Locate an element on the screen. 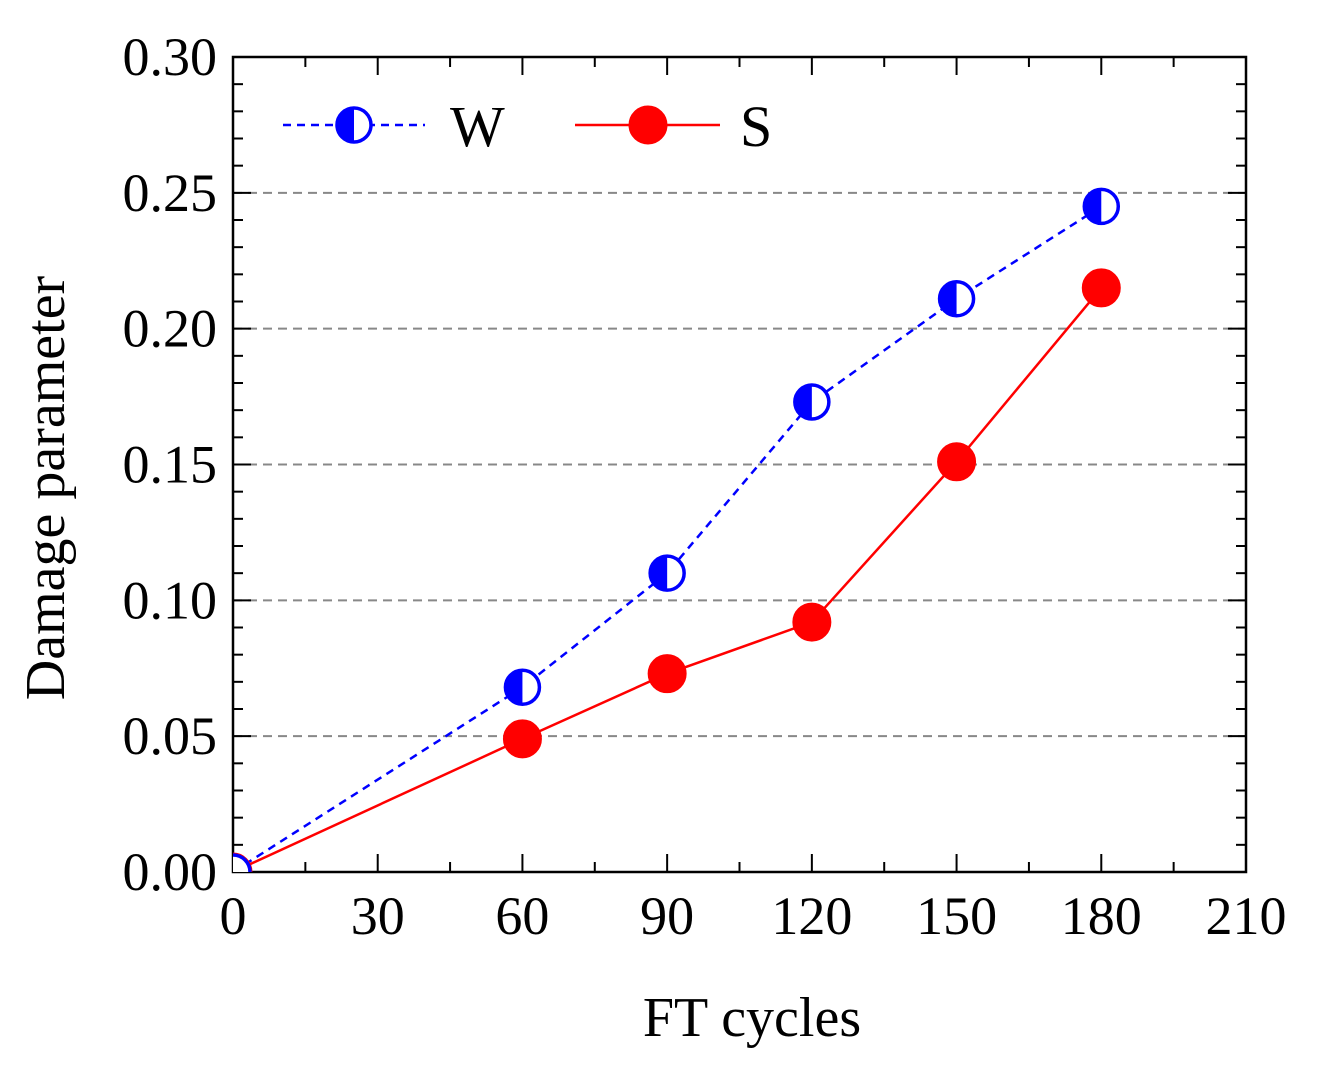  x-tick-label: 60 is located at coordinates (522, 916).